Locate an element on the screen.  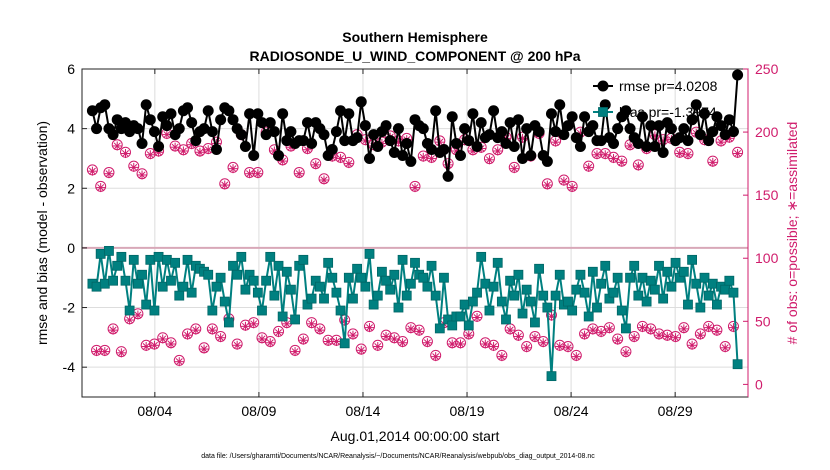
legend-bias-marker is located at coordinates (603, 112).